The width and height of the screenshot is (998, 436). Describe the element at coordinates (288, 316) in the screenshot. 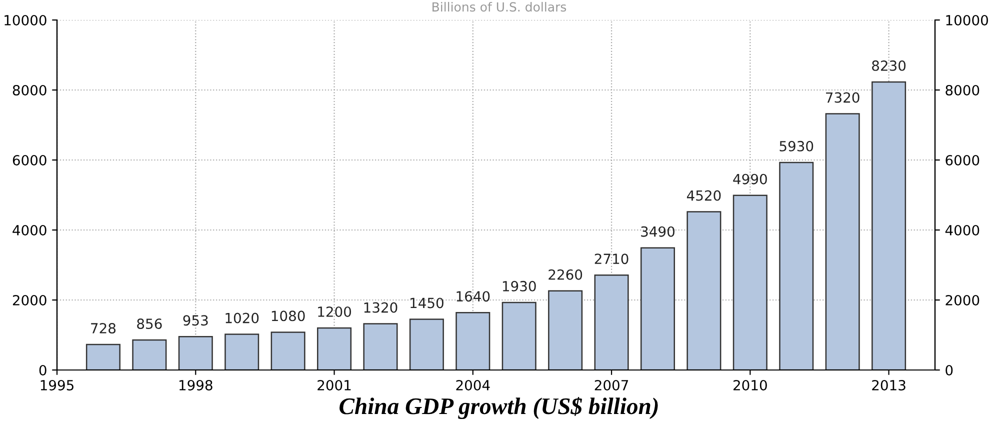

I see `data-label: 1080` at that location.